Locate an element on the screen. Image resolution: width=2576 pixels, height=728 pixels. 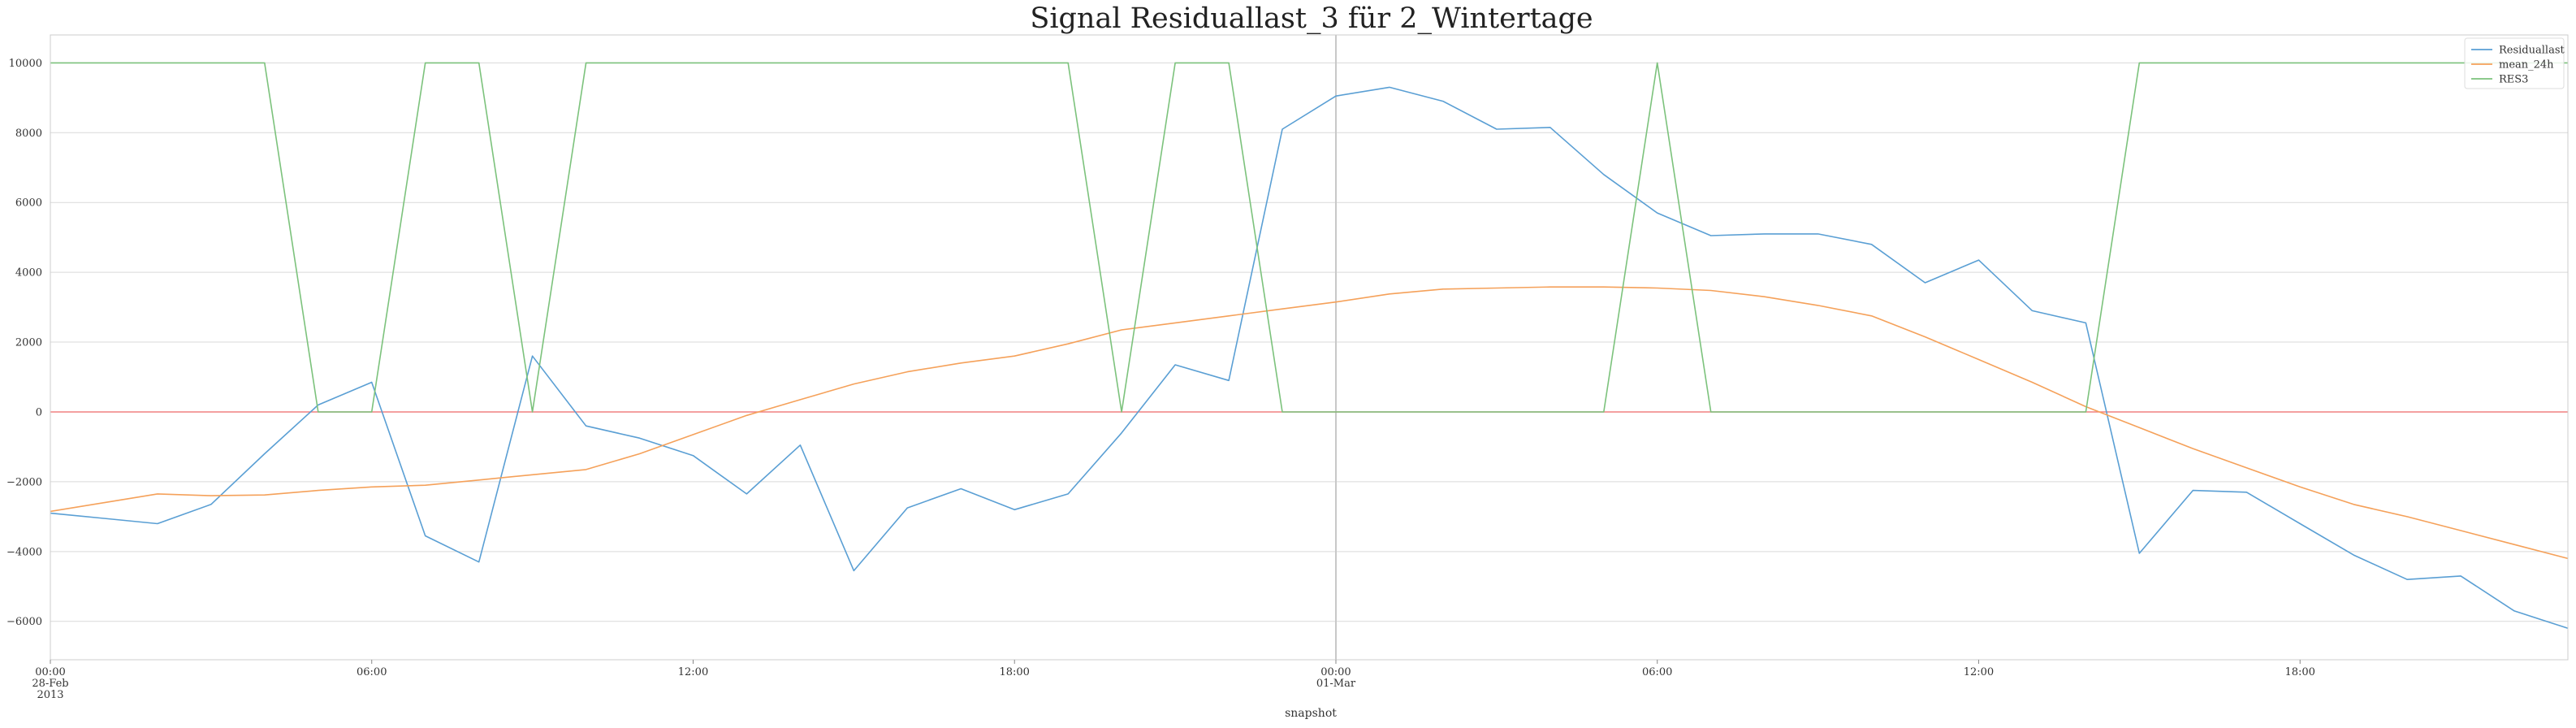
x-tick-label: 28-Feb is located at coordinates (50, 684).